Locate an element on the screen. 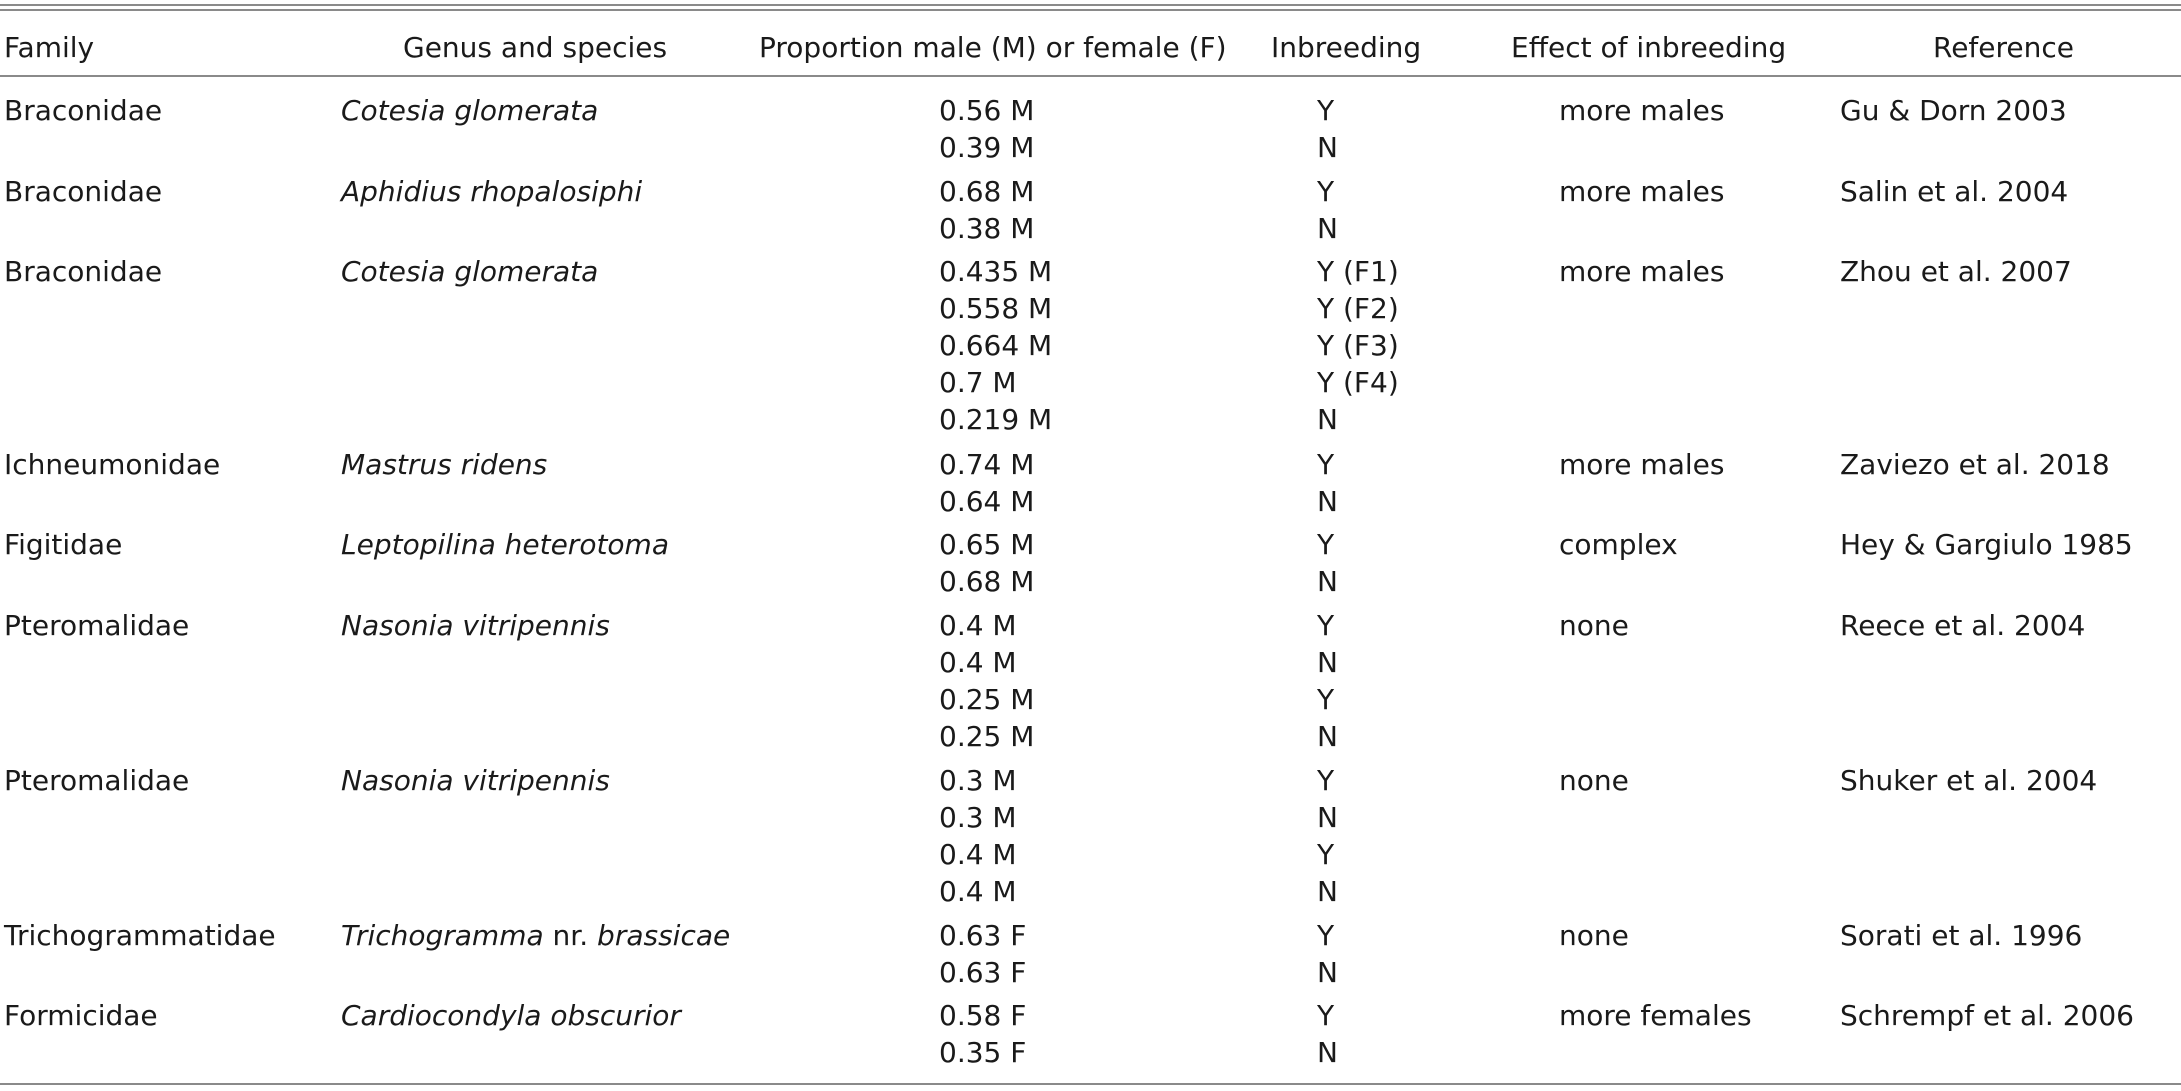  genus-cell: Trichogramma nr. brassicae is located at coordinates (535, 935).